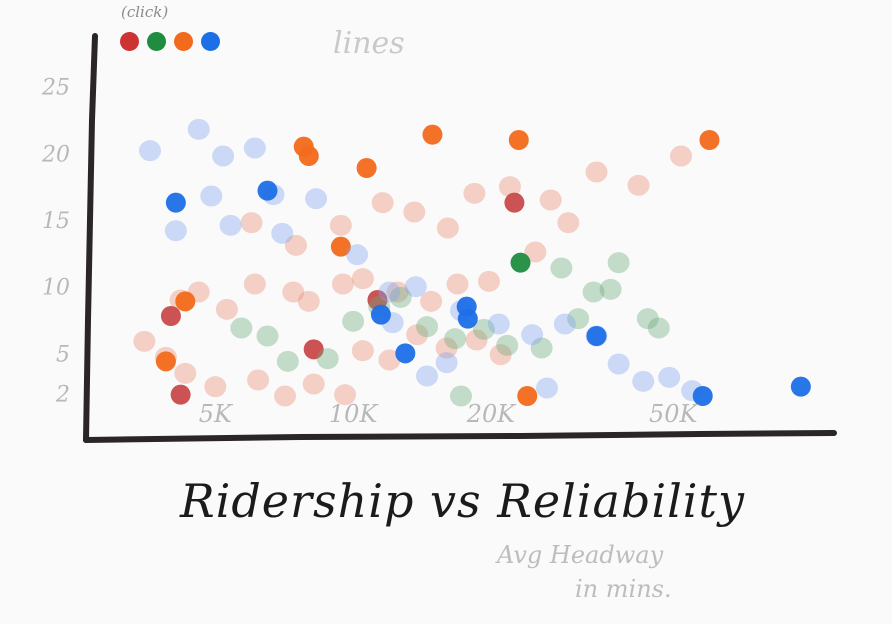 The height and width of the screenshot is (624, 892). Describe the element at coordinates (520, 262) in the screenshot. I see `data-point-green-strong` at that location.